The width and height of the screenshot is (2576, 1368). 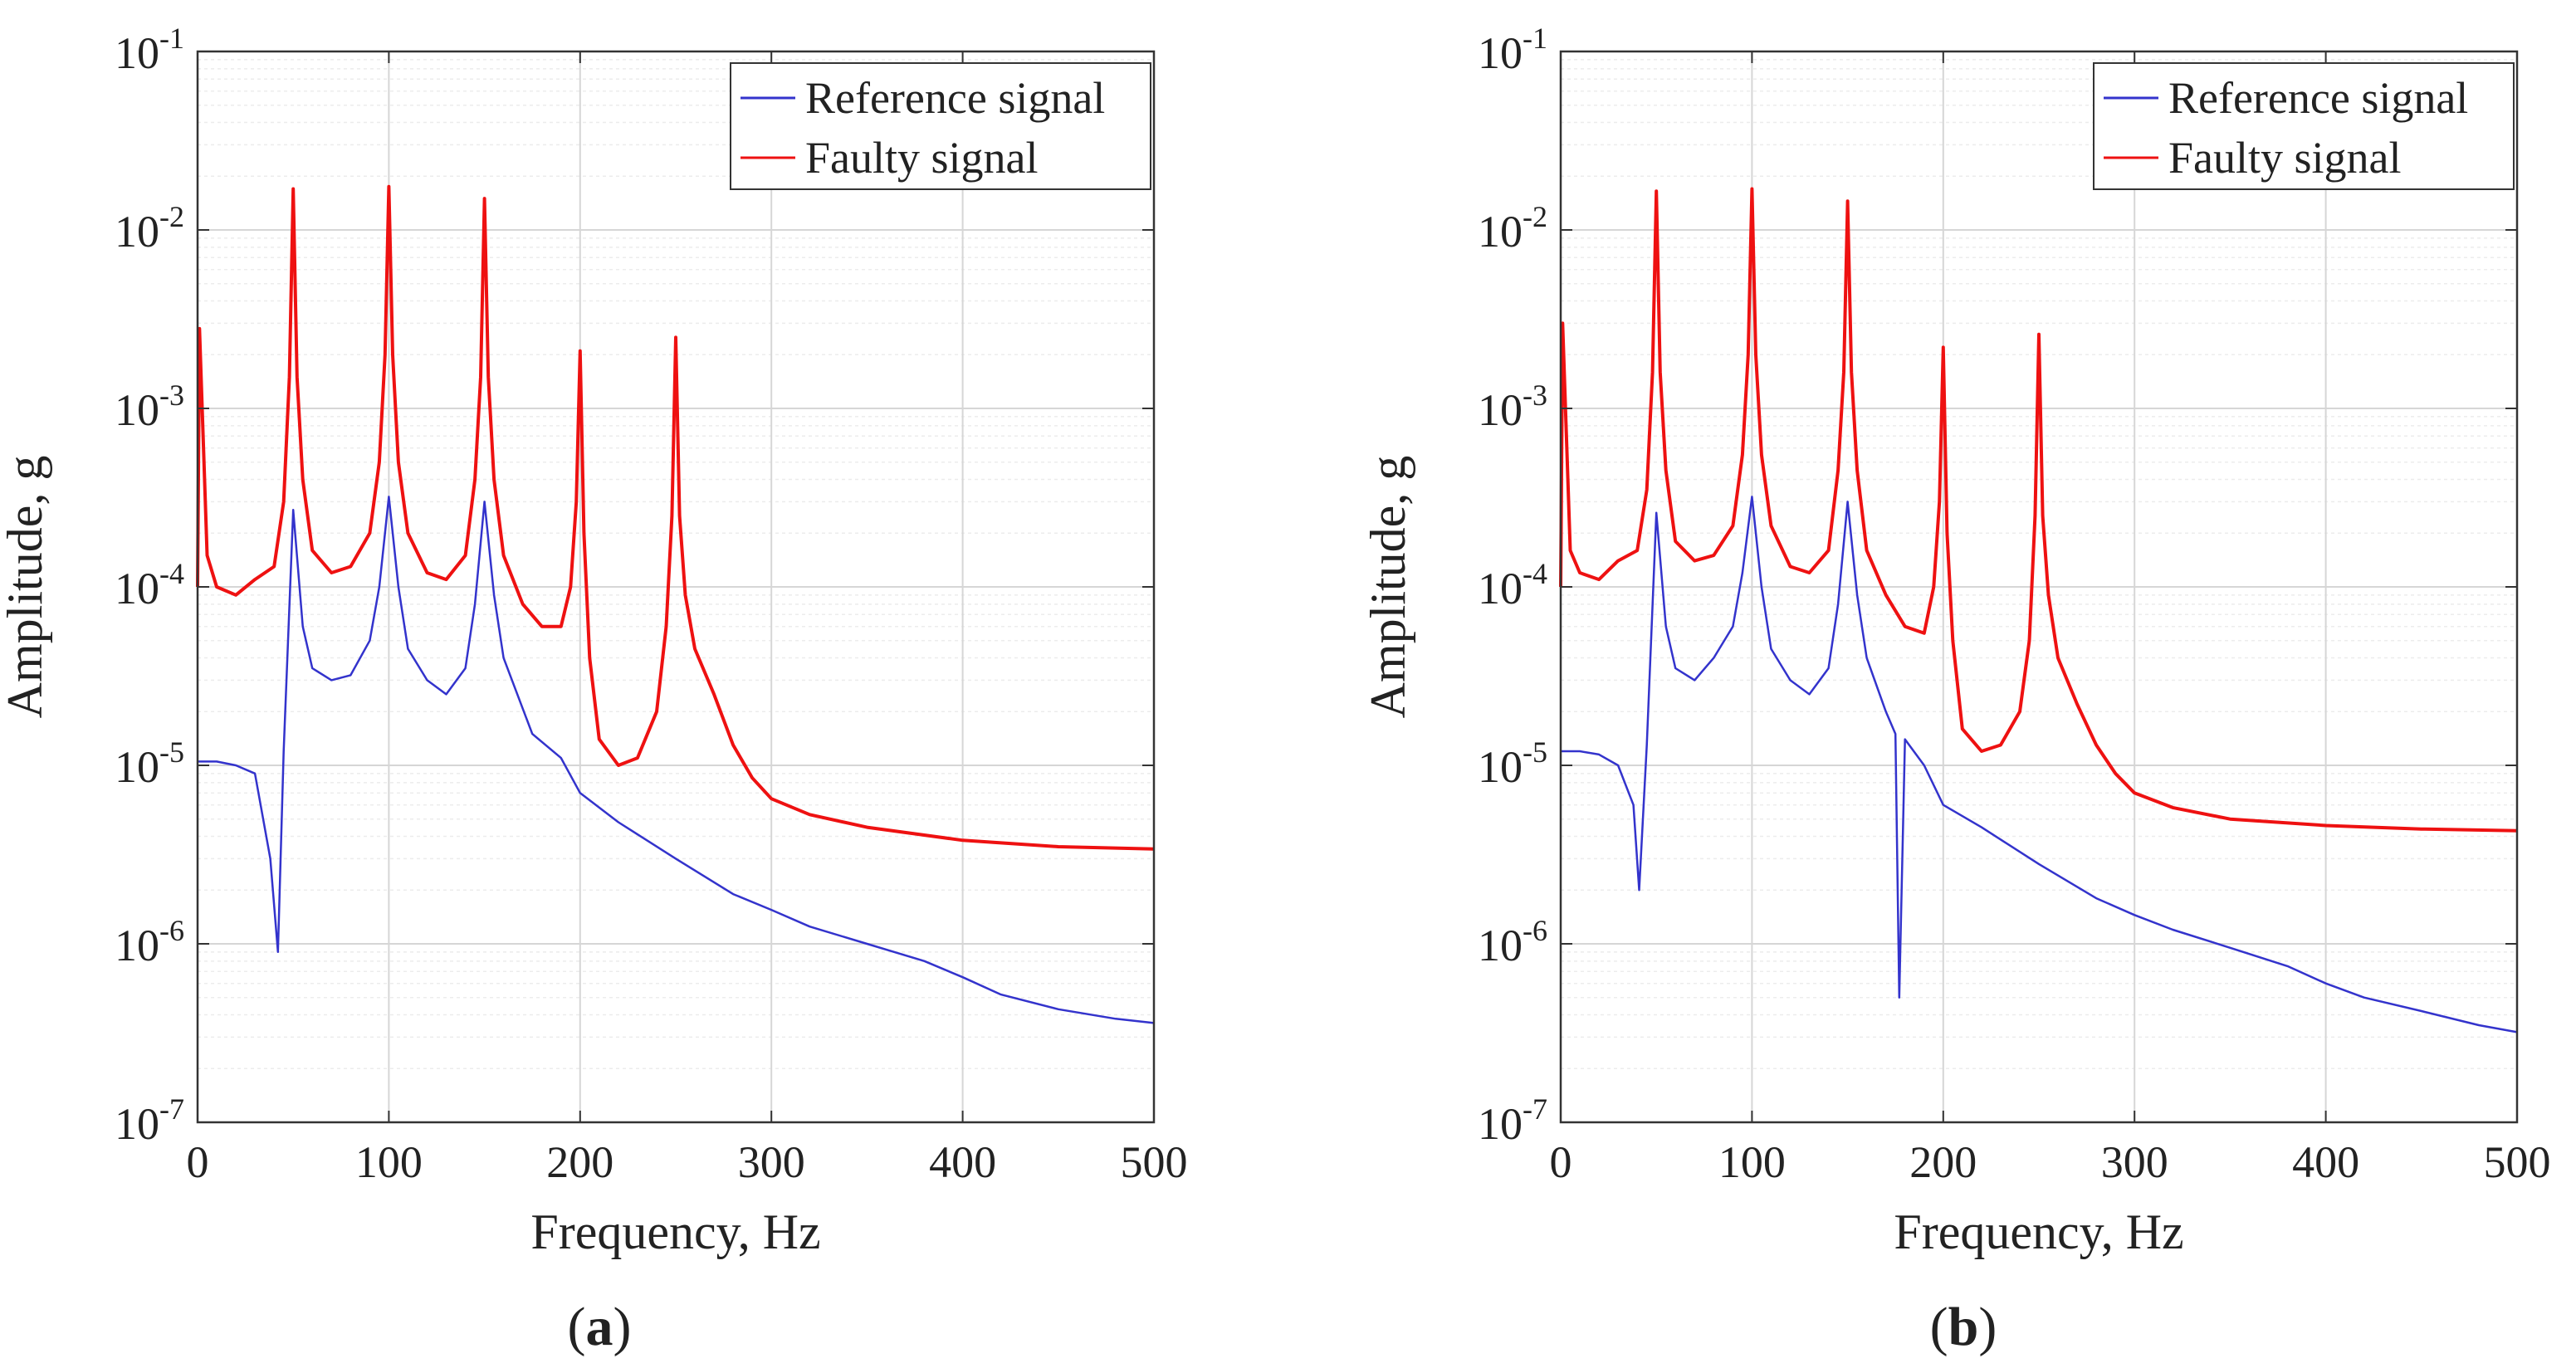 I want to click on caption-b: (b), so click(x=1963, y=1327).